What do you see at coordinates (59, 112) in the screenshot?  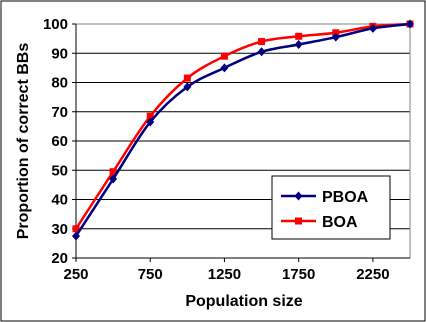 I see `y-tick-label: 70` at bounding box center [59, 112].